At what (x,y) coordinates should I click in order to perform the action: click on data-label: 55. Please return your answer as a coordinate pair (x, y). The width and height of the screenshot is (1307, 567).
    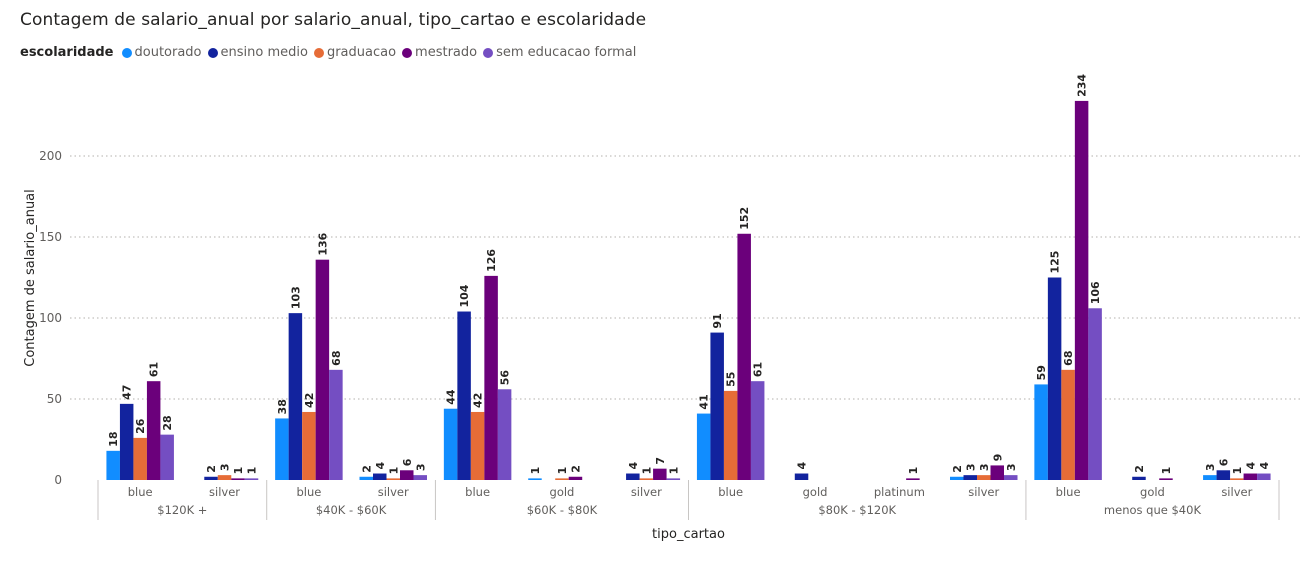
    Looking at the image, I should click on (731, 379).